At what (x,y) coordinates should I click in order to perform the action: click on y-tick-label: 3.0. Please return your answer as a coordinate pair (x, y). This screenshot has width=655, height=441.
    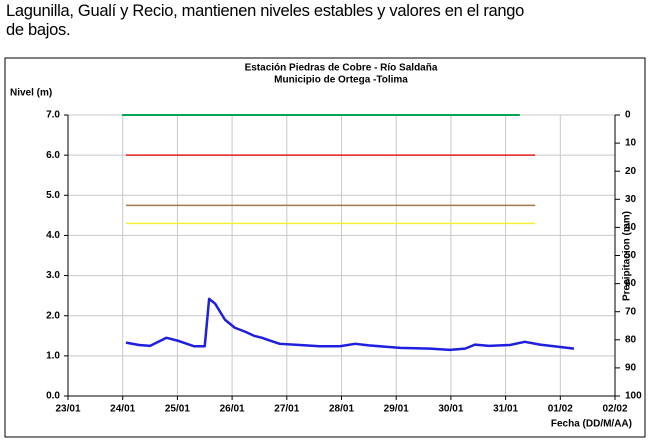
    Looking at the image, I should click on (53, 275).